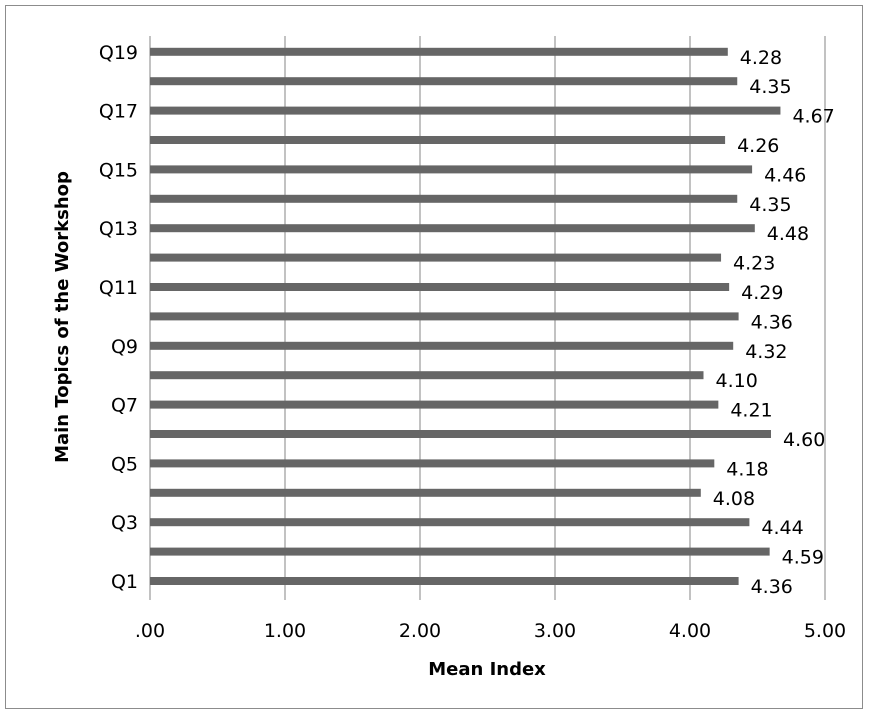 Image resolution: width=870 pixels, height=716 pixels. I want to click on data-label-Q19: 4.28, so click(761, 58).